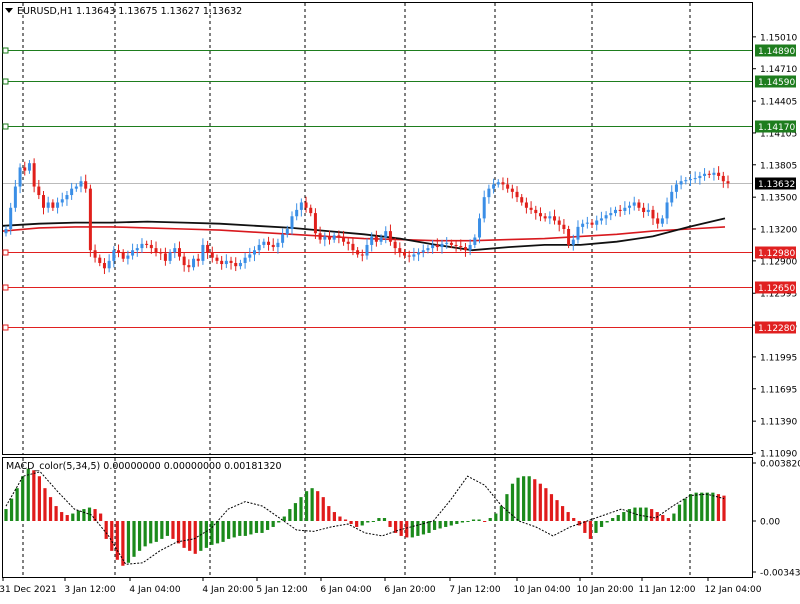 The image size is (800, 604). I want to click on macd-tick-label: 0.0038205, so click(780, 465).